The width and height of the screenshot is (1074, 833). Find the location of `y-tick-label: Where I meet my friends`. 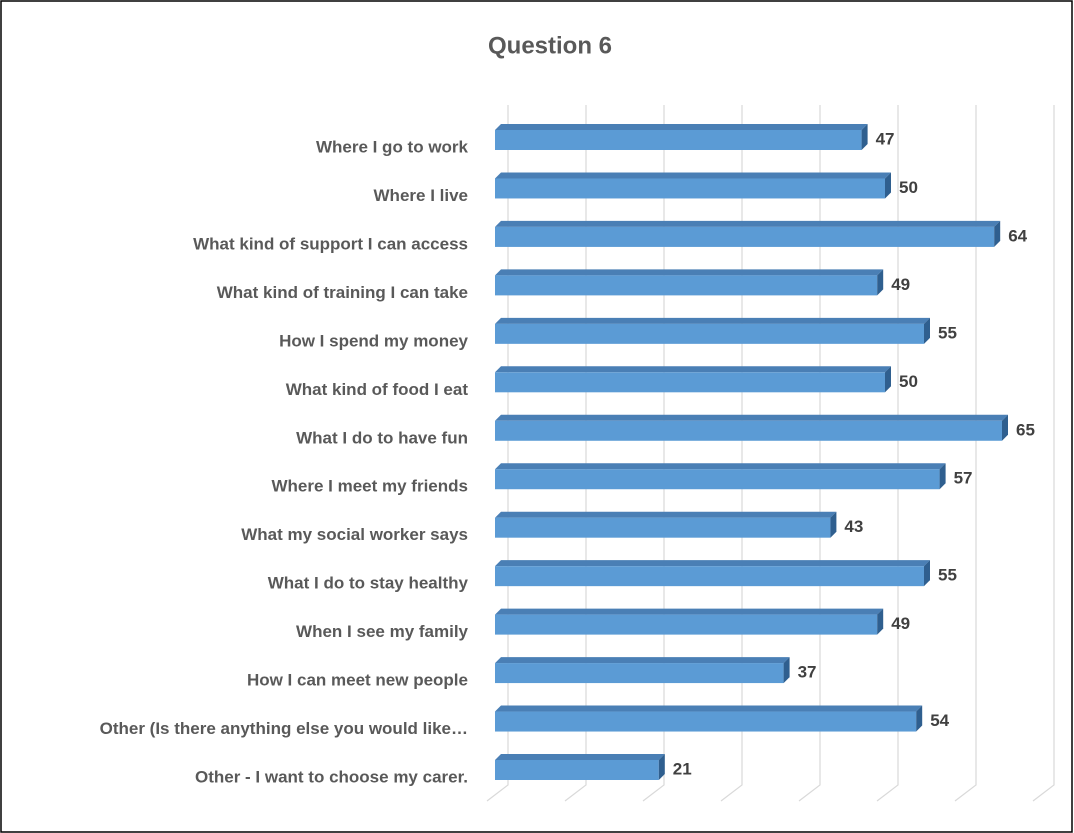

y-tick-label: Where I meet my friends is located at coordinates (369, 486).